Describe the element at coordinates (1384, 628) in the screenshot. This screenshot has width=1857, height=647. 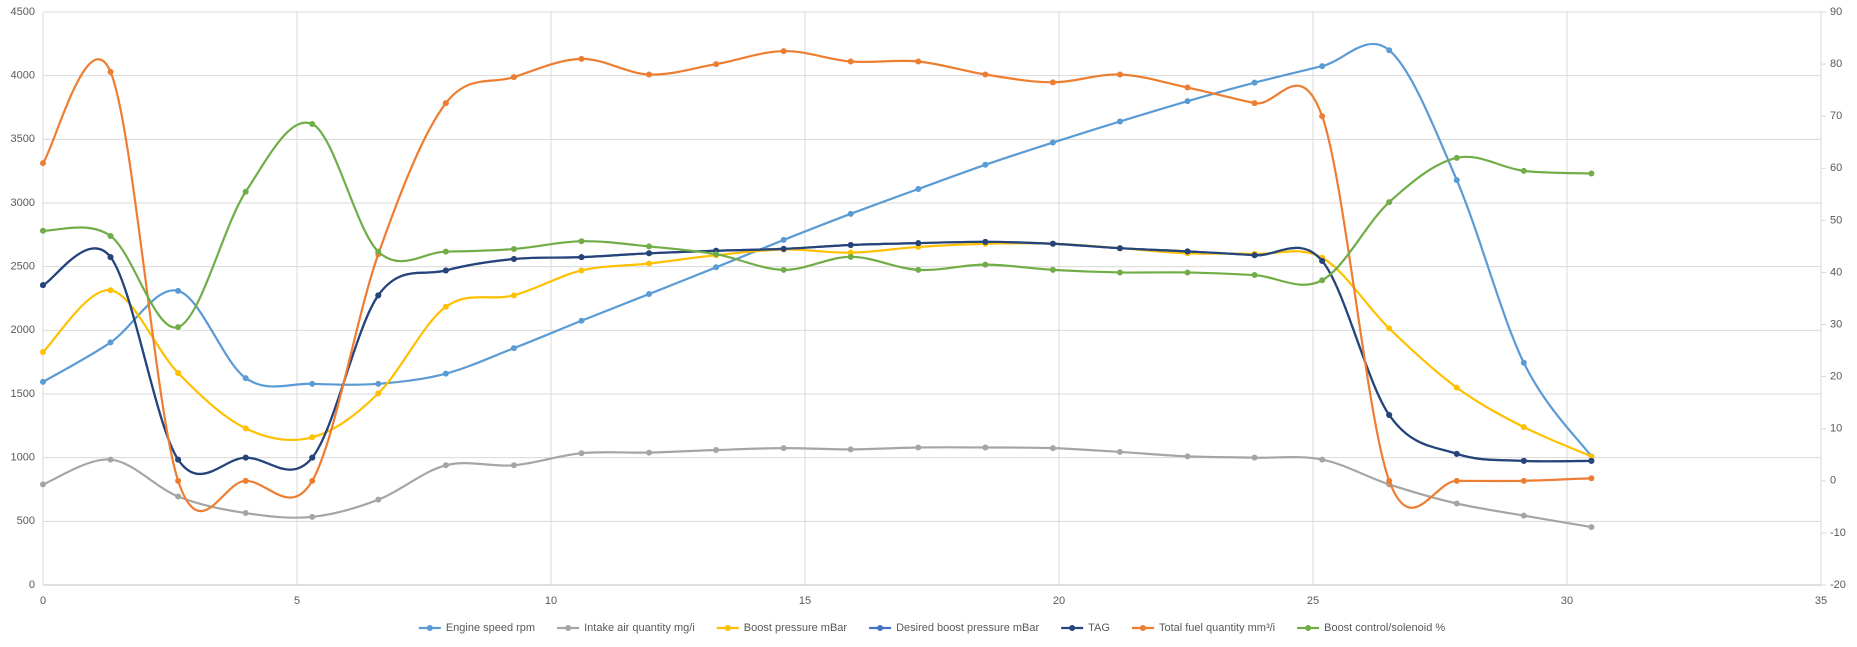
I see `legend-label: Boost control/solenoid %` at that location.